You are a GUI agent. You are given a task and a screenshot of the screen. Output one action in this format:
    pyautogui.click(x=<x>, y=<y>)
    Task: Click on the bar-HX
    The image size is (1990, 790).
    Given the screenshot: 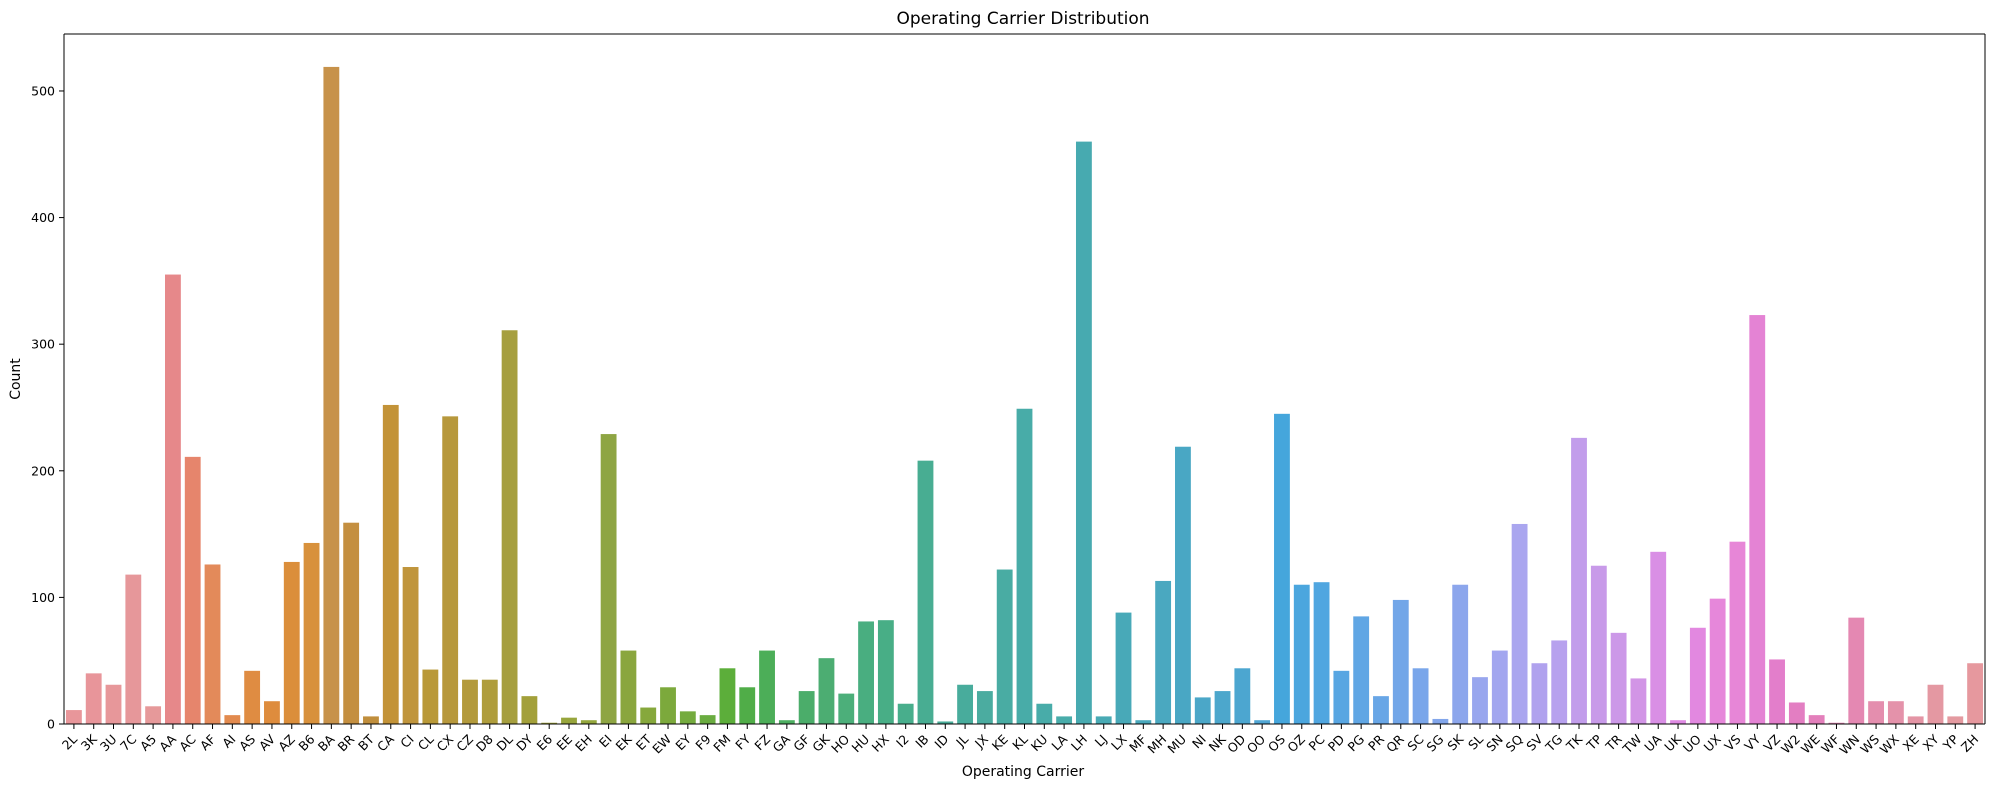 What is the action you would take?
    pyautogui.click(x=885, y=672)
    